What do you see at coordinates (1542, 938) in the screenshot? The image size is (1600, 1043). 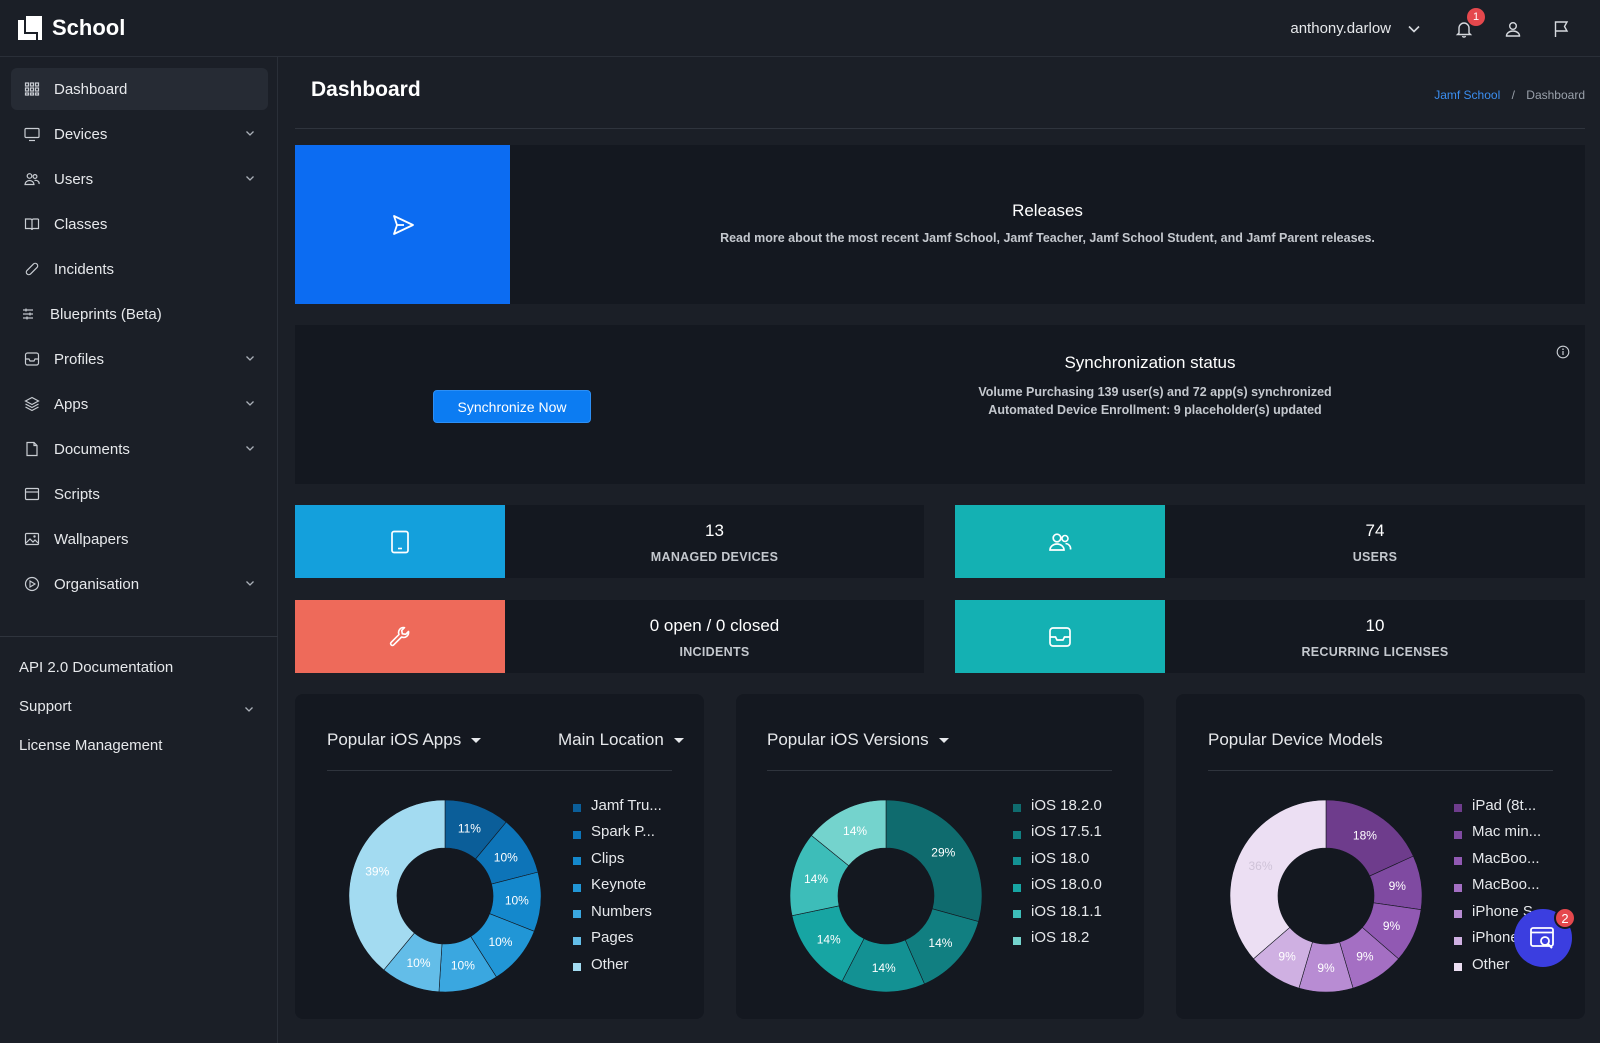 I see `search-window-icon` at bounding box center [1542, 938].